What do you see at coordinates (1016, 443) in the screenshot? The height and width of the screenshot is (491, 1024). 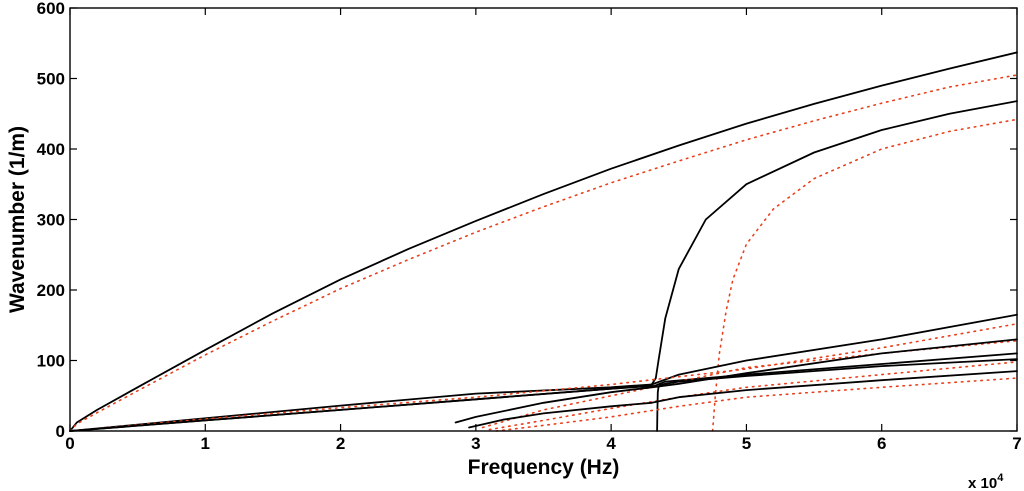 I see `x-tick-label: 7` at bounding box center [1016, 443].